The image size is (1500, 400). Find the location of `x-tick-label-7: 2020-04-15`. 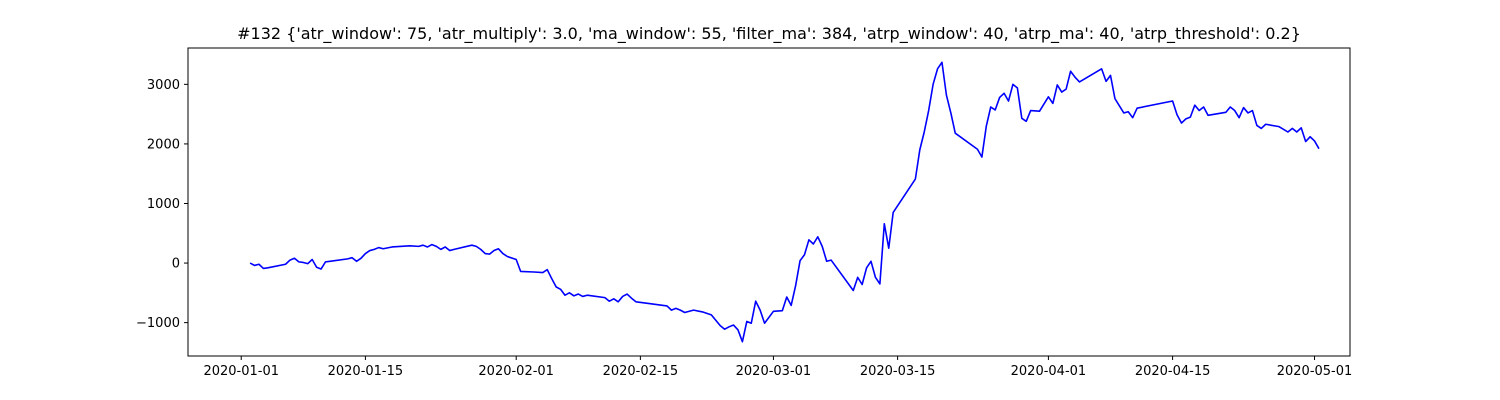

x-tick-label-7: 2020-04-15 is located at coordinates (1173, 371).